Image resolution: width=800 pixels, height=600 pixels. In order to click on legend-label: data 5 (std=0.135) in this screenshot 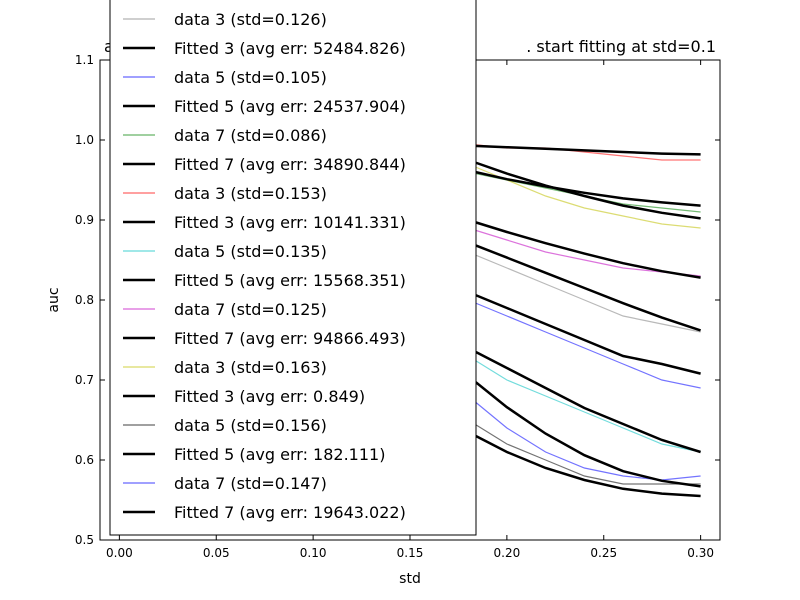, I will do `click(250, 251)`.